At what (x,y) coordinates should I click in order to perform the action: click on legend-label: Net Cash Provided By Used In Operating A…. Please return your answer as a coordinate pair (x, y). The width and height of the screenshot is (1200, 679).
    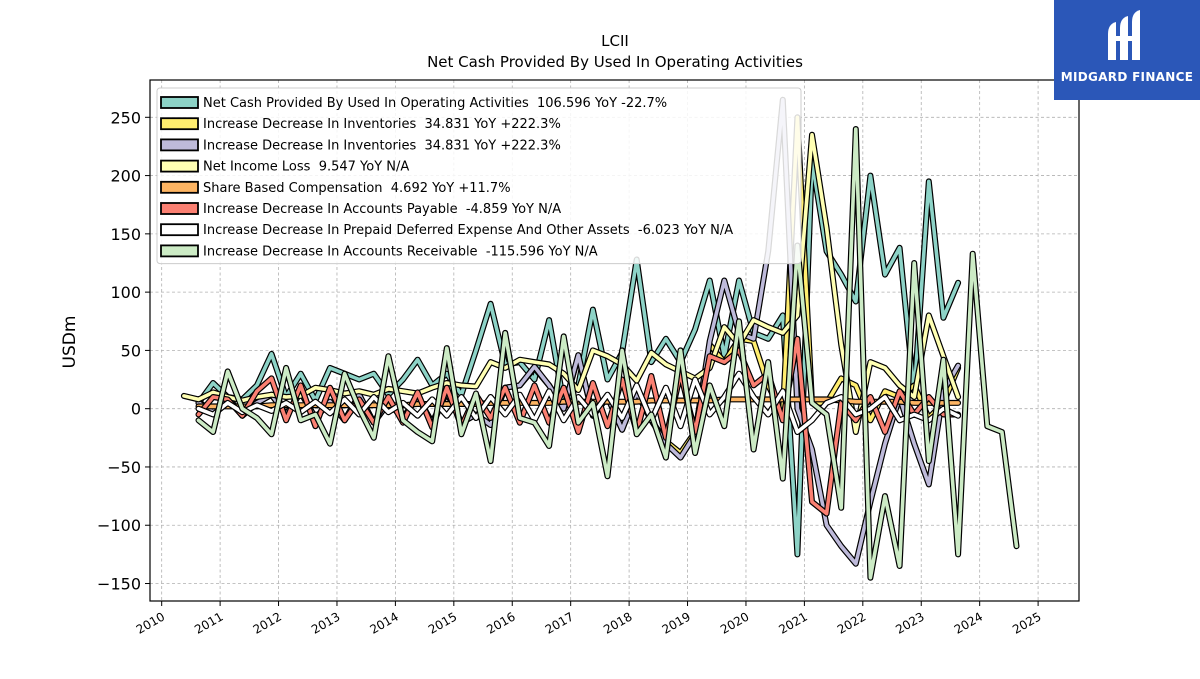
    Looking at the image, I should click on (435, 103).